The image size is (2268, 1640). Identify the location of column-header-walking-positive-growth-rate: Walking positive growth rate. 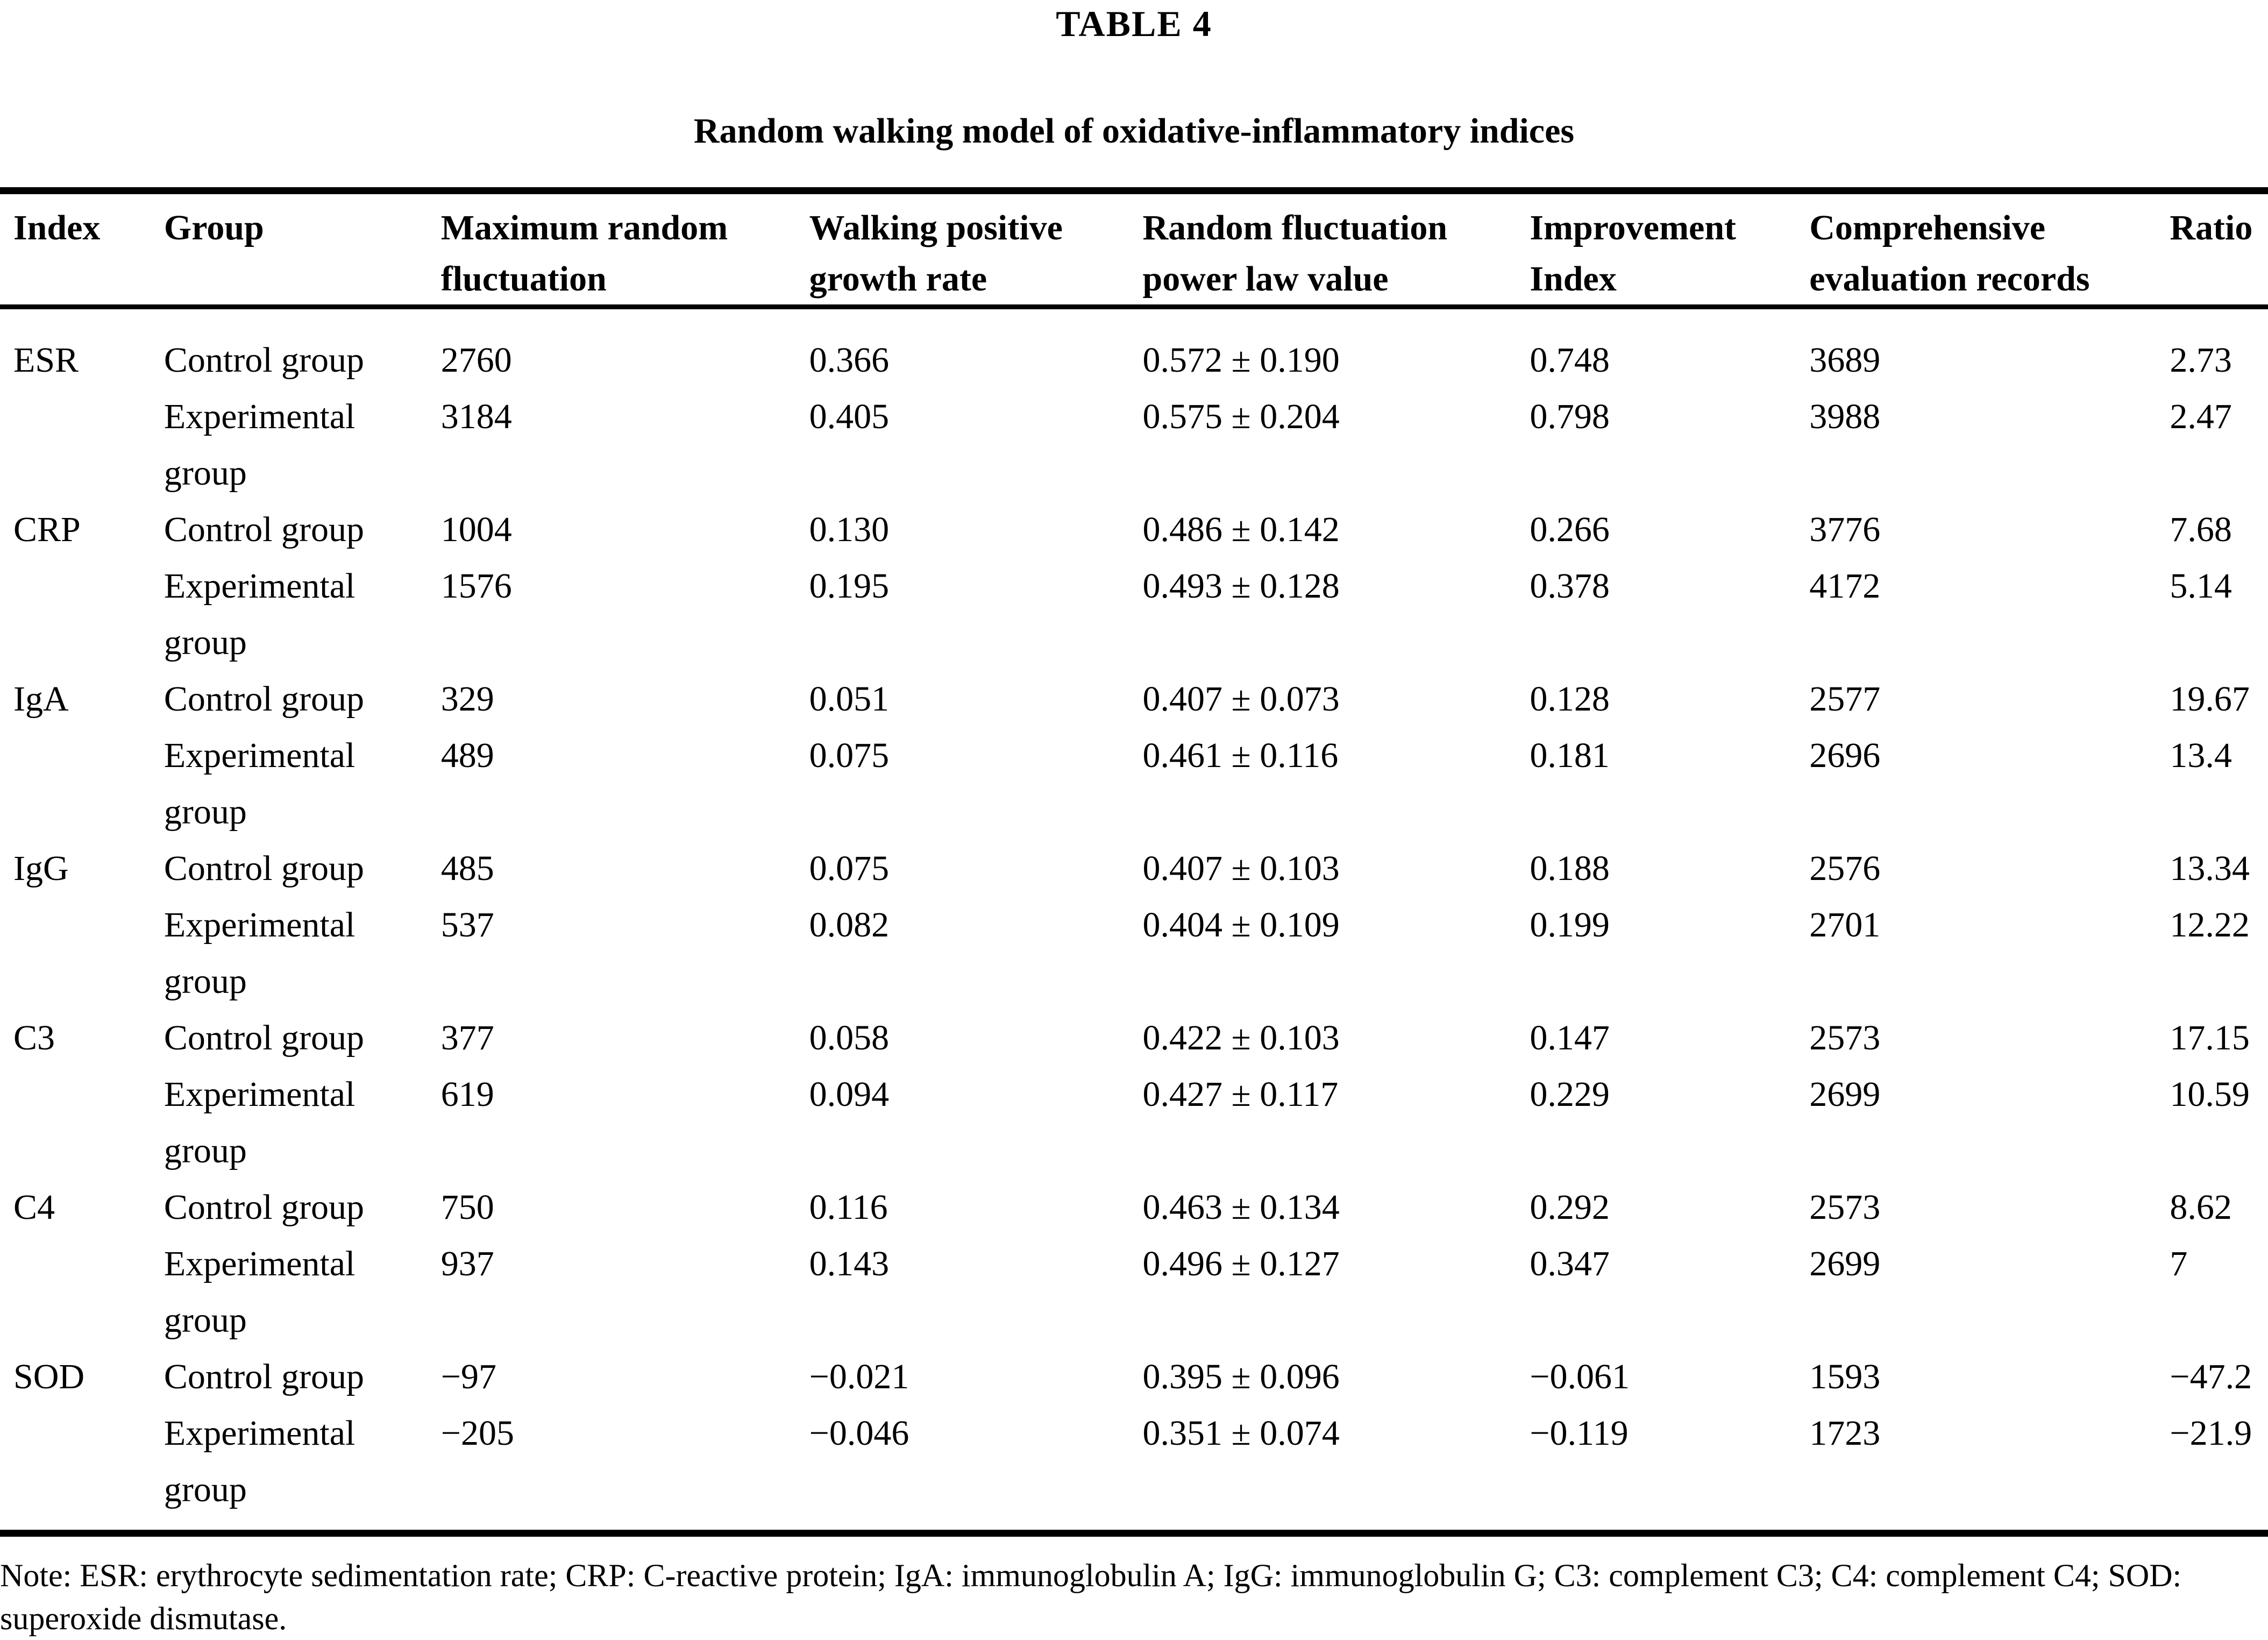
(936, 253).